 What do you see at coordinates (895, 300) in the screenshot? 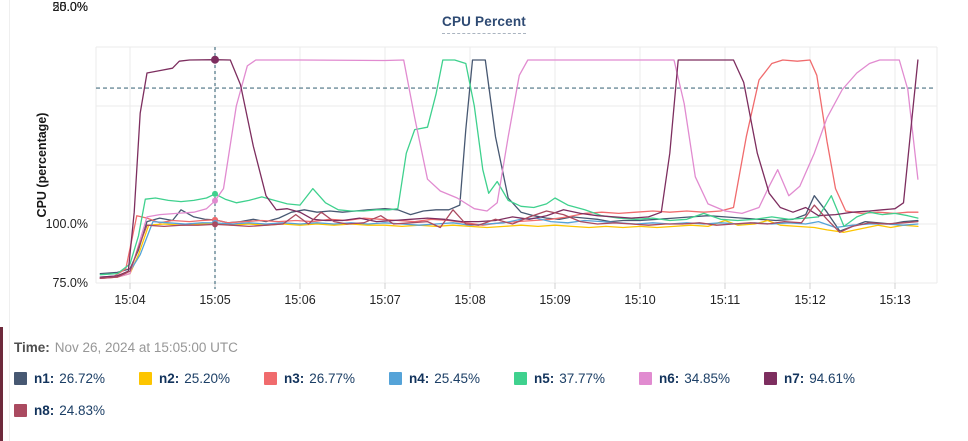
I see `x-tick-label: 15:13` at bounding box center [895, 300].